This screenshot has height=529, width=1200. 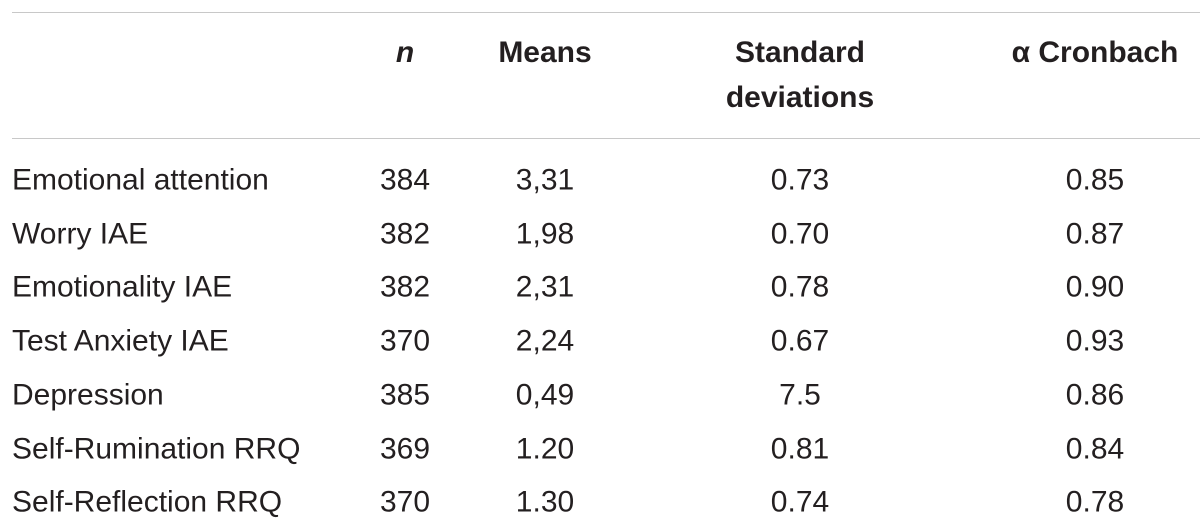 I want to click on table-cell: 7.5, so click(x=800, y=395).